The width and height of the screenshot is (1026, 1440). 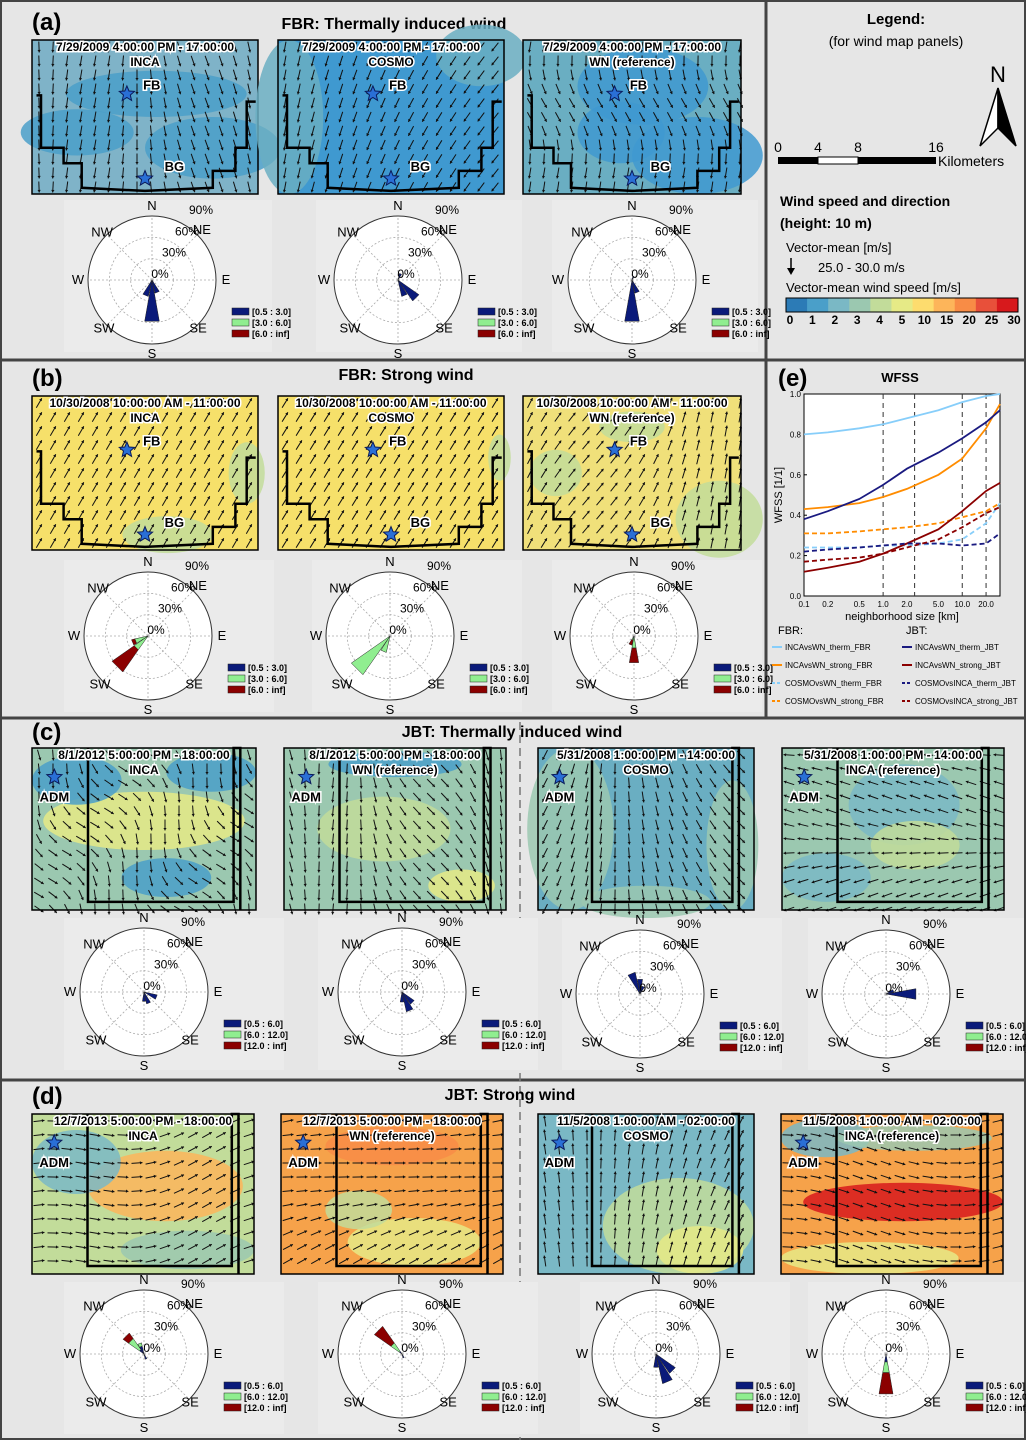 I want to click on panel-a-letter: (a), so click(x=46, y=22).